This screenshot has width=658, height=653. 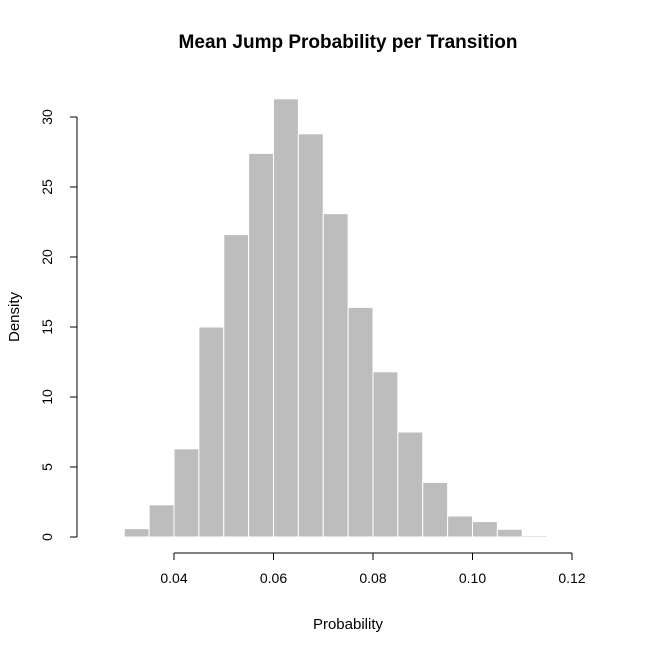 I want to click on x-axis: 0.04 0.06 0.08 0.10 0.12, so click(x=373, y=569).